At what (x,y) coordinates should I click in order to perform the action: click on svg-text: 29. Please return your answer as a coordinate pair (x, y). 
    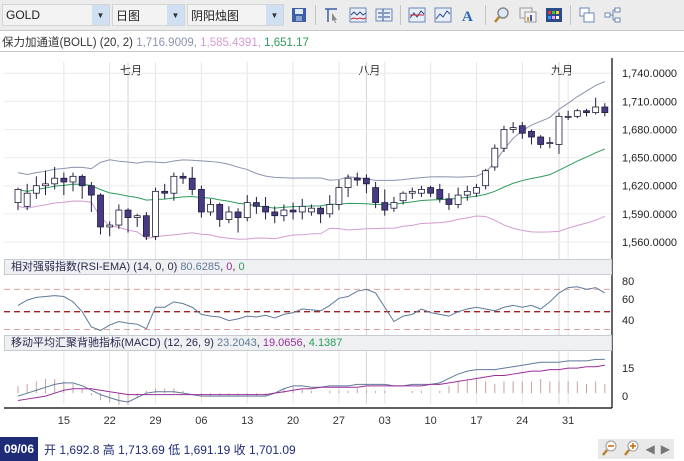
    Looking at the image, I should click on (155, 421).